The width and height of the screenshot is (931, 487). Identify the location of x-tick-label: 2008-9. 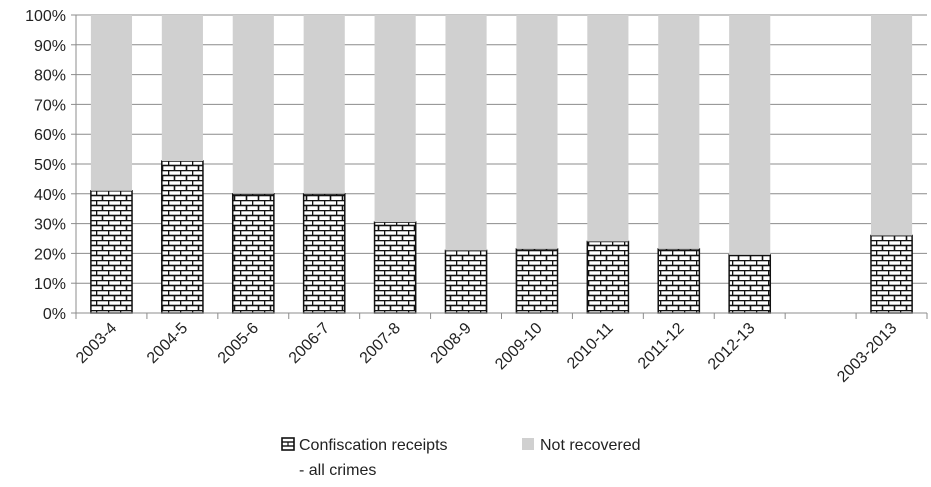
(451, 343).